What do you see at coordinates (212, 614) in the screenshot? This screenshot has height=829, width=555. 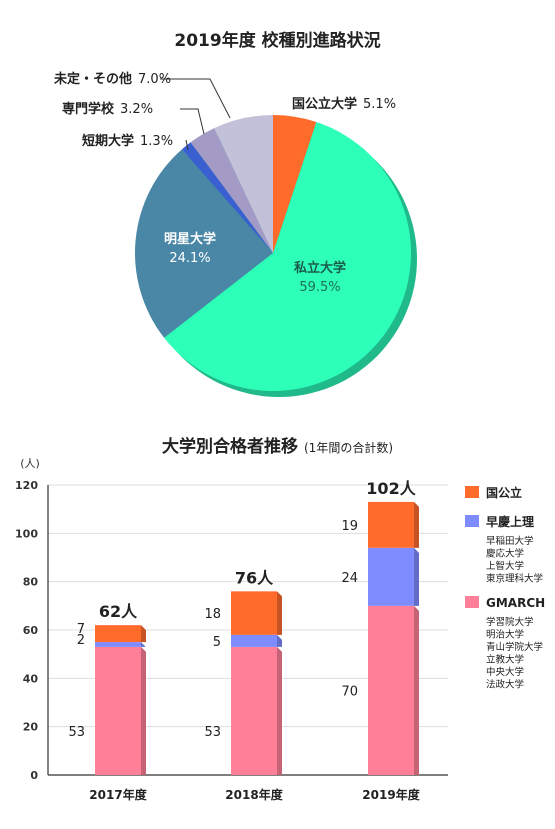 I see `bar-value-1-2: 18` at bounding box center [212, 614].